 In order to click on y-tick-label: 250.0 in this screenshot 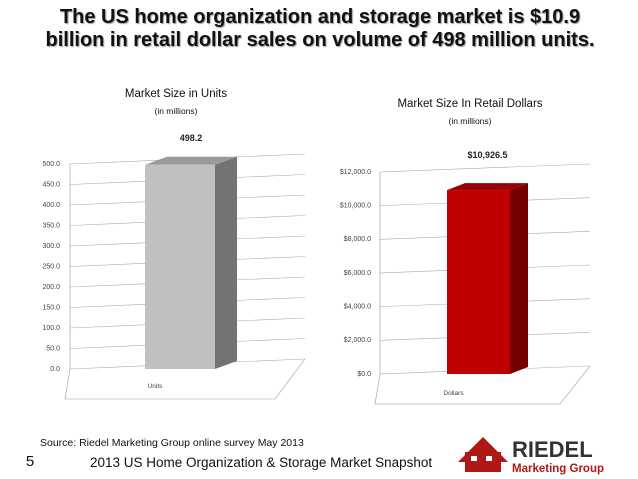, I will do `click(51, 266)`.